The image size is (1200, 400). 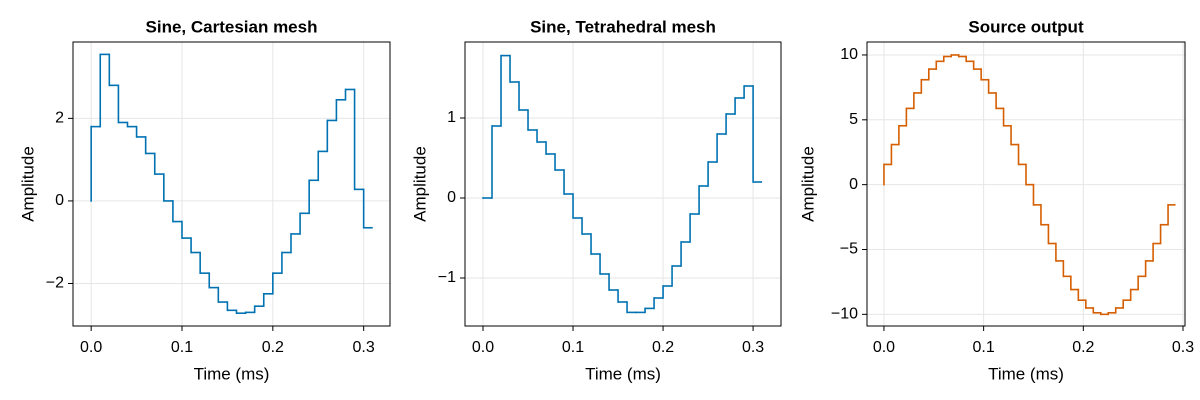 What do you see at coordinates (849, 249) in the screenshot?
I see `y-tick-label: −5` at bounding box center [849, 249].